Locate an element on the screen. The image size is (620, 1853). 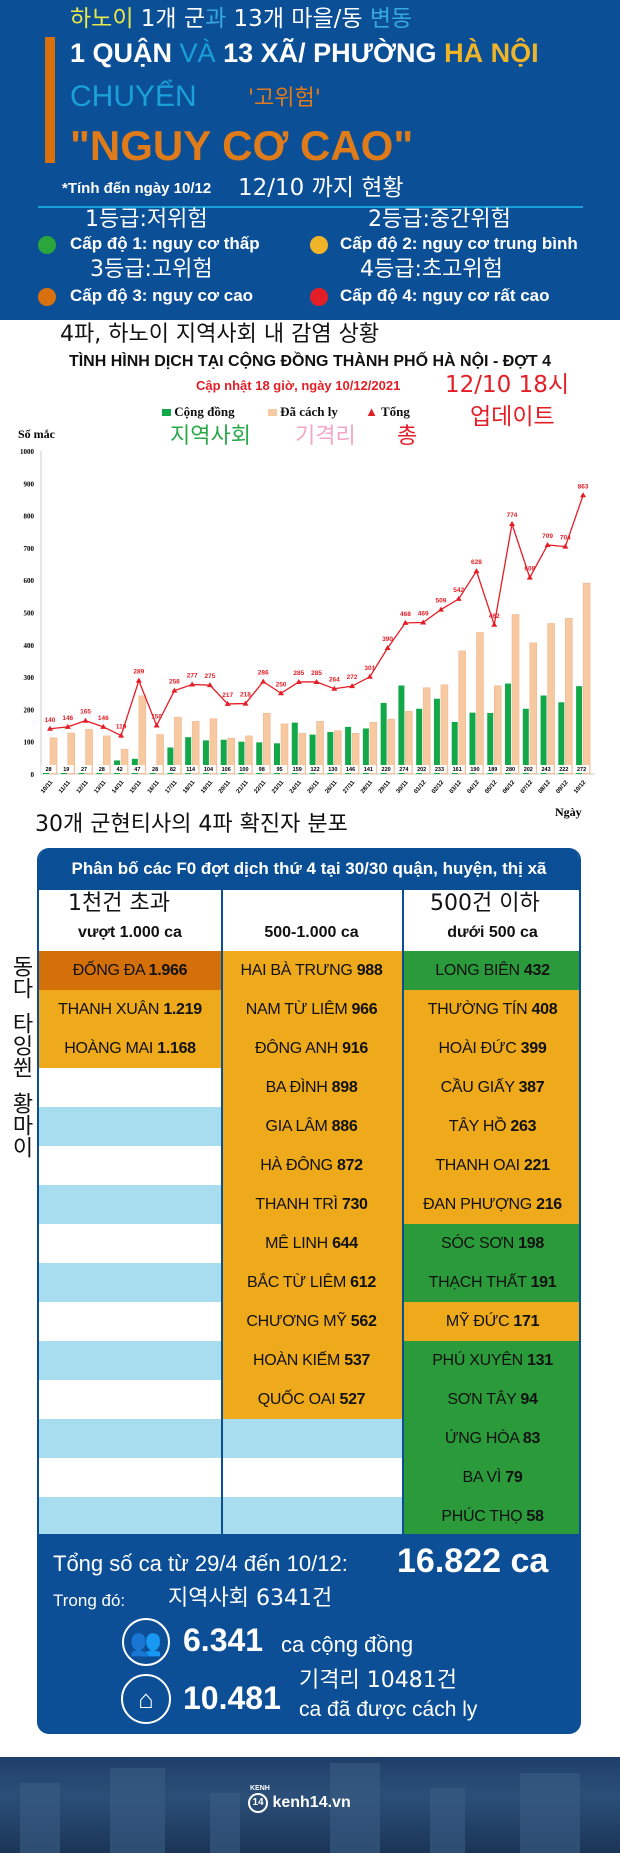
community-data-label: 202 is located at coordinates (421, 770).